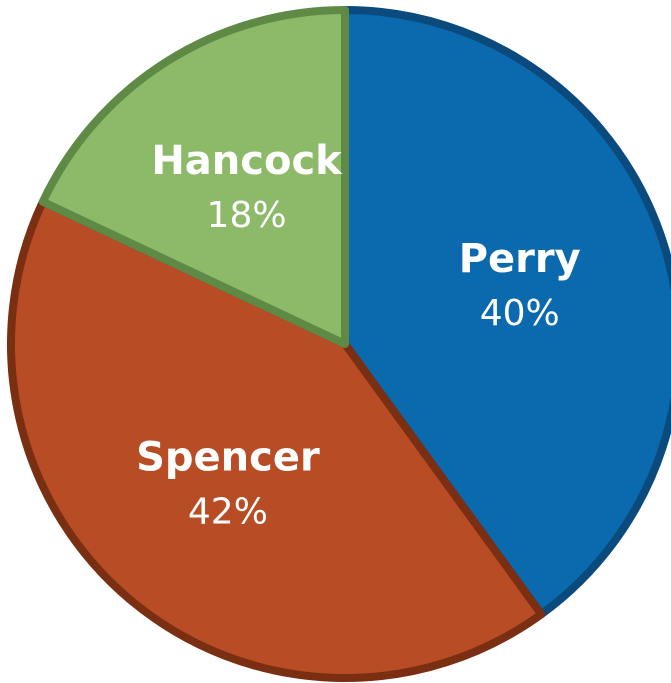 Image resolution: width=671 pixels, height=683 pixels. Describe the element at coordinates (520, 259) in the screenshot. I see `slice-label: Perry` at that location.